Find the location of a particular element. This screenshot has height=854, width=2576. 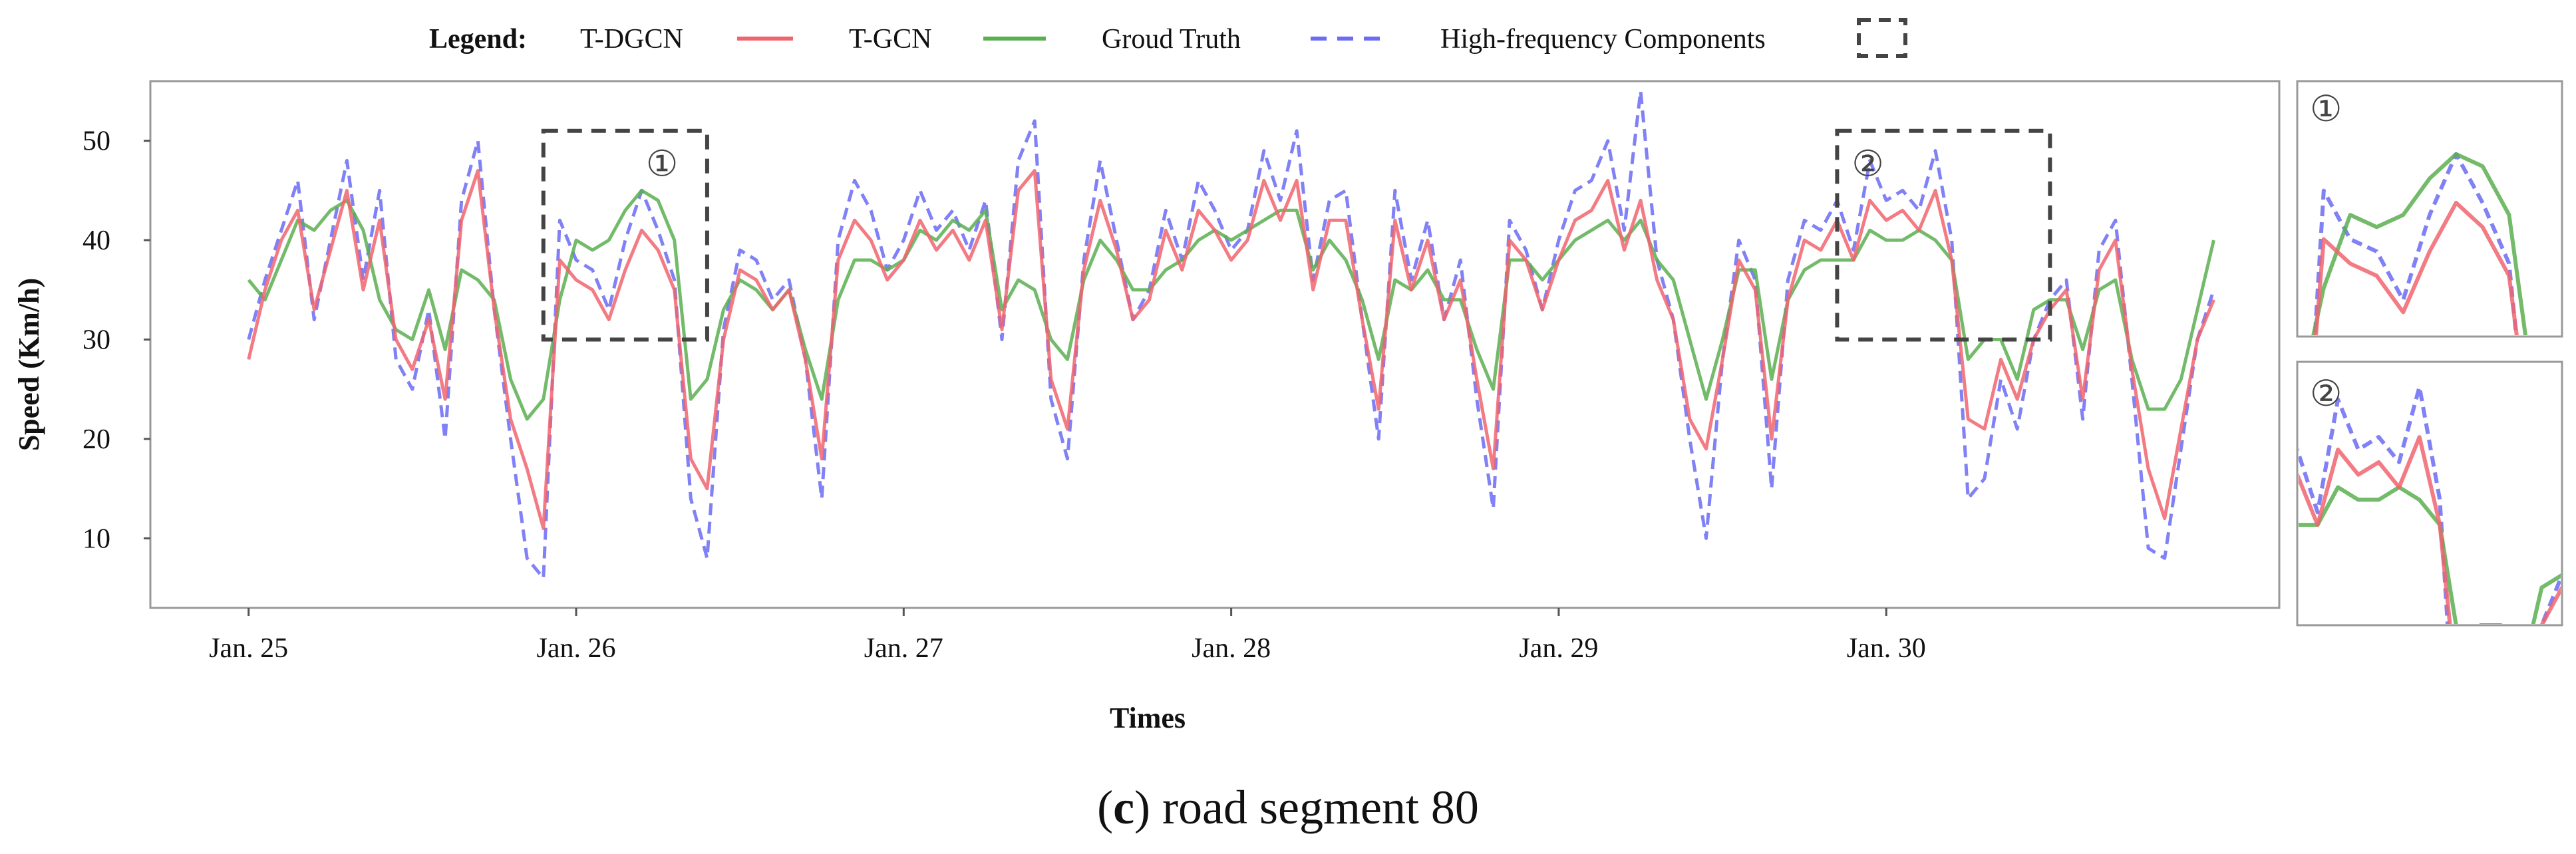

y-tick-label: 50 is located at coordinates (96, 141).